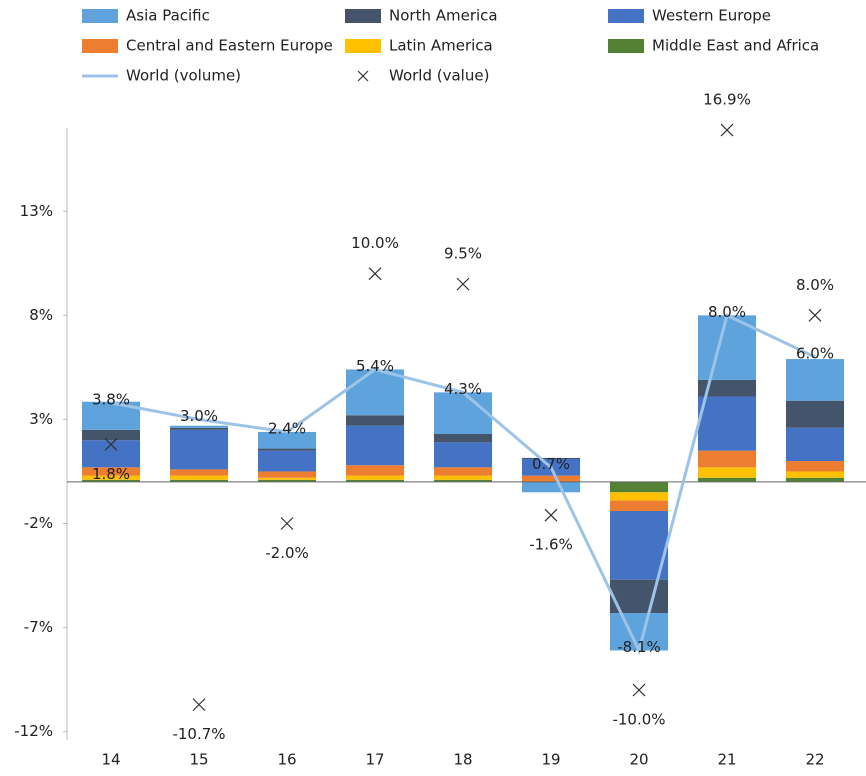  Describe the element at coordinates (38, 523) in the screenshot. I see `y-tick-label: -2%` at that location.